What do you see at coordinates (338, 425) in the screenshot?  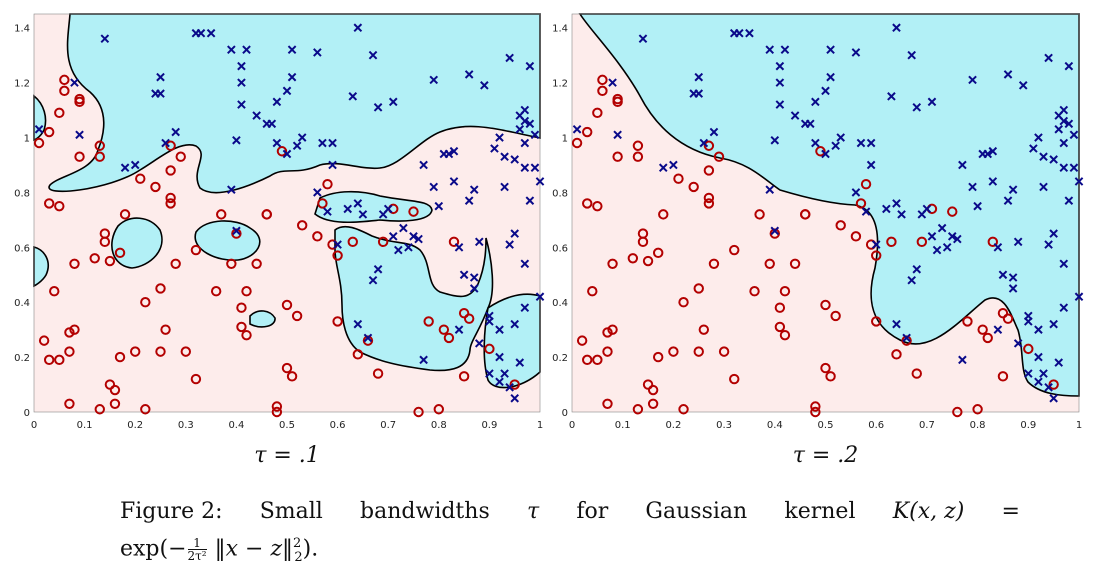 I see `x-tick-label: 0.6` at bounding box center [338, 425].